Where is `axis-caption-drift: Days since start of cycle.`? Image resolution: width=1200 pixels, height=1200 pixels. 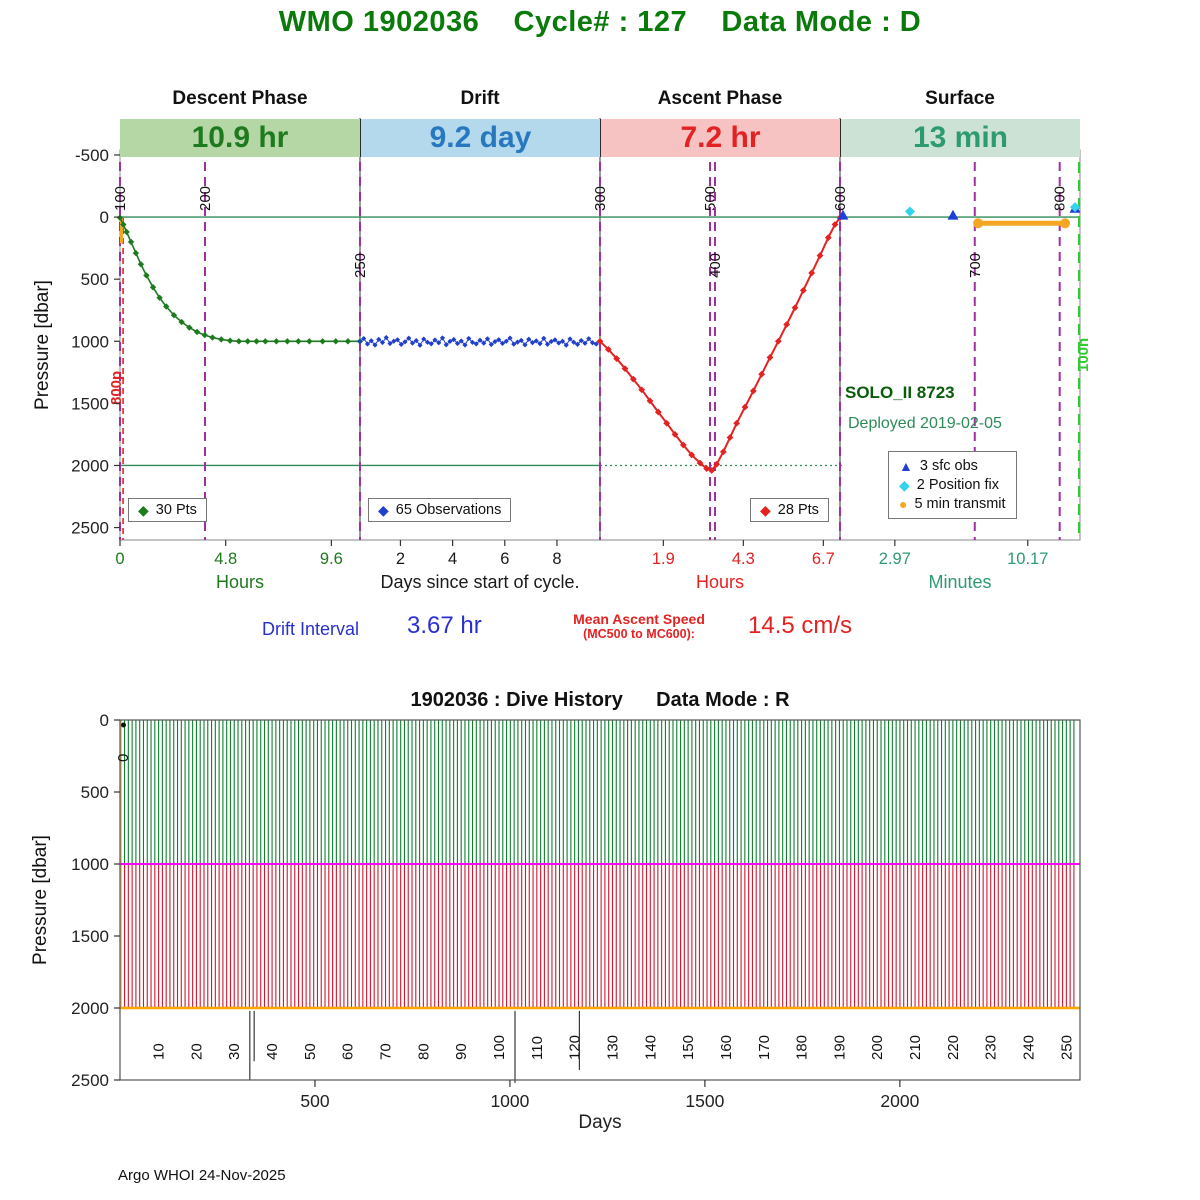 axis-caption-drift: Days since start of cycle. is located at coordinates (480, 582).